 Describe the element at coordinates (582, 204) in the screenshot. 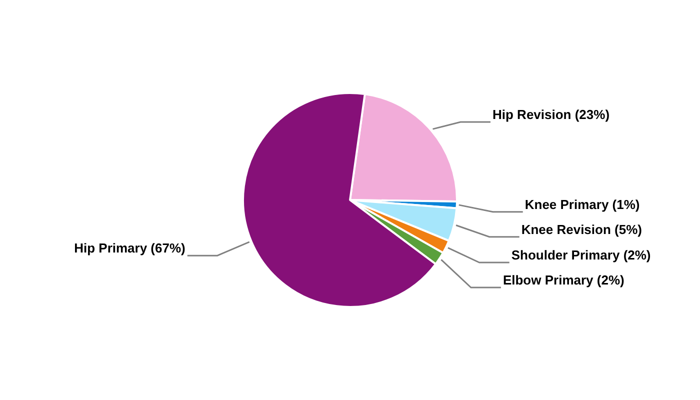

I see `slice-label: Knee Primary (1%)` at that location.